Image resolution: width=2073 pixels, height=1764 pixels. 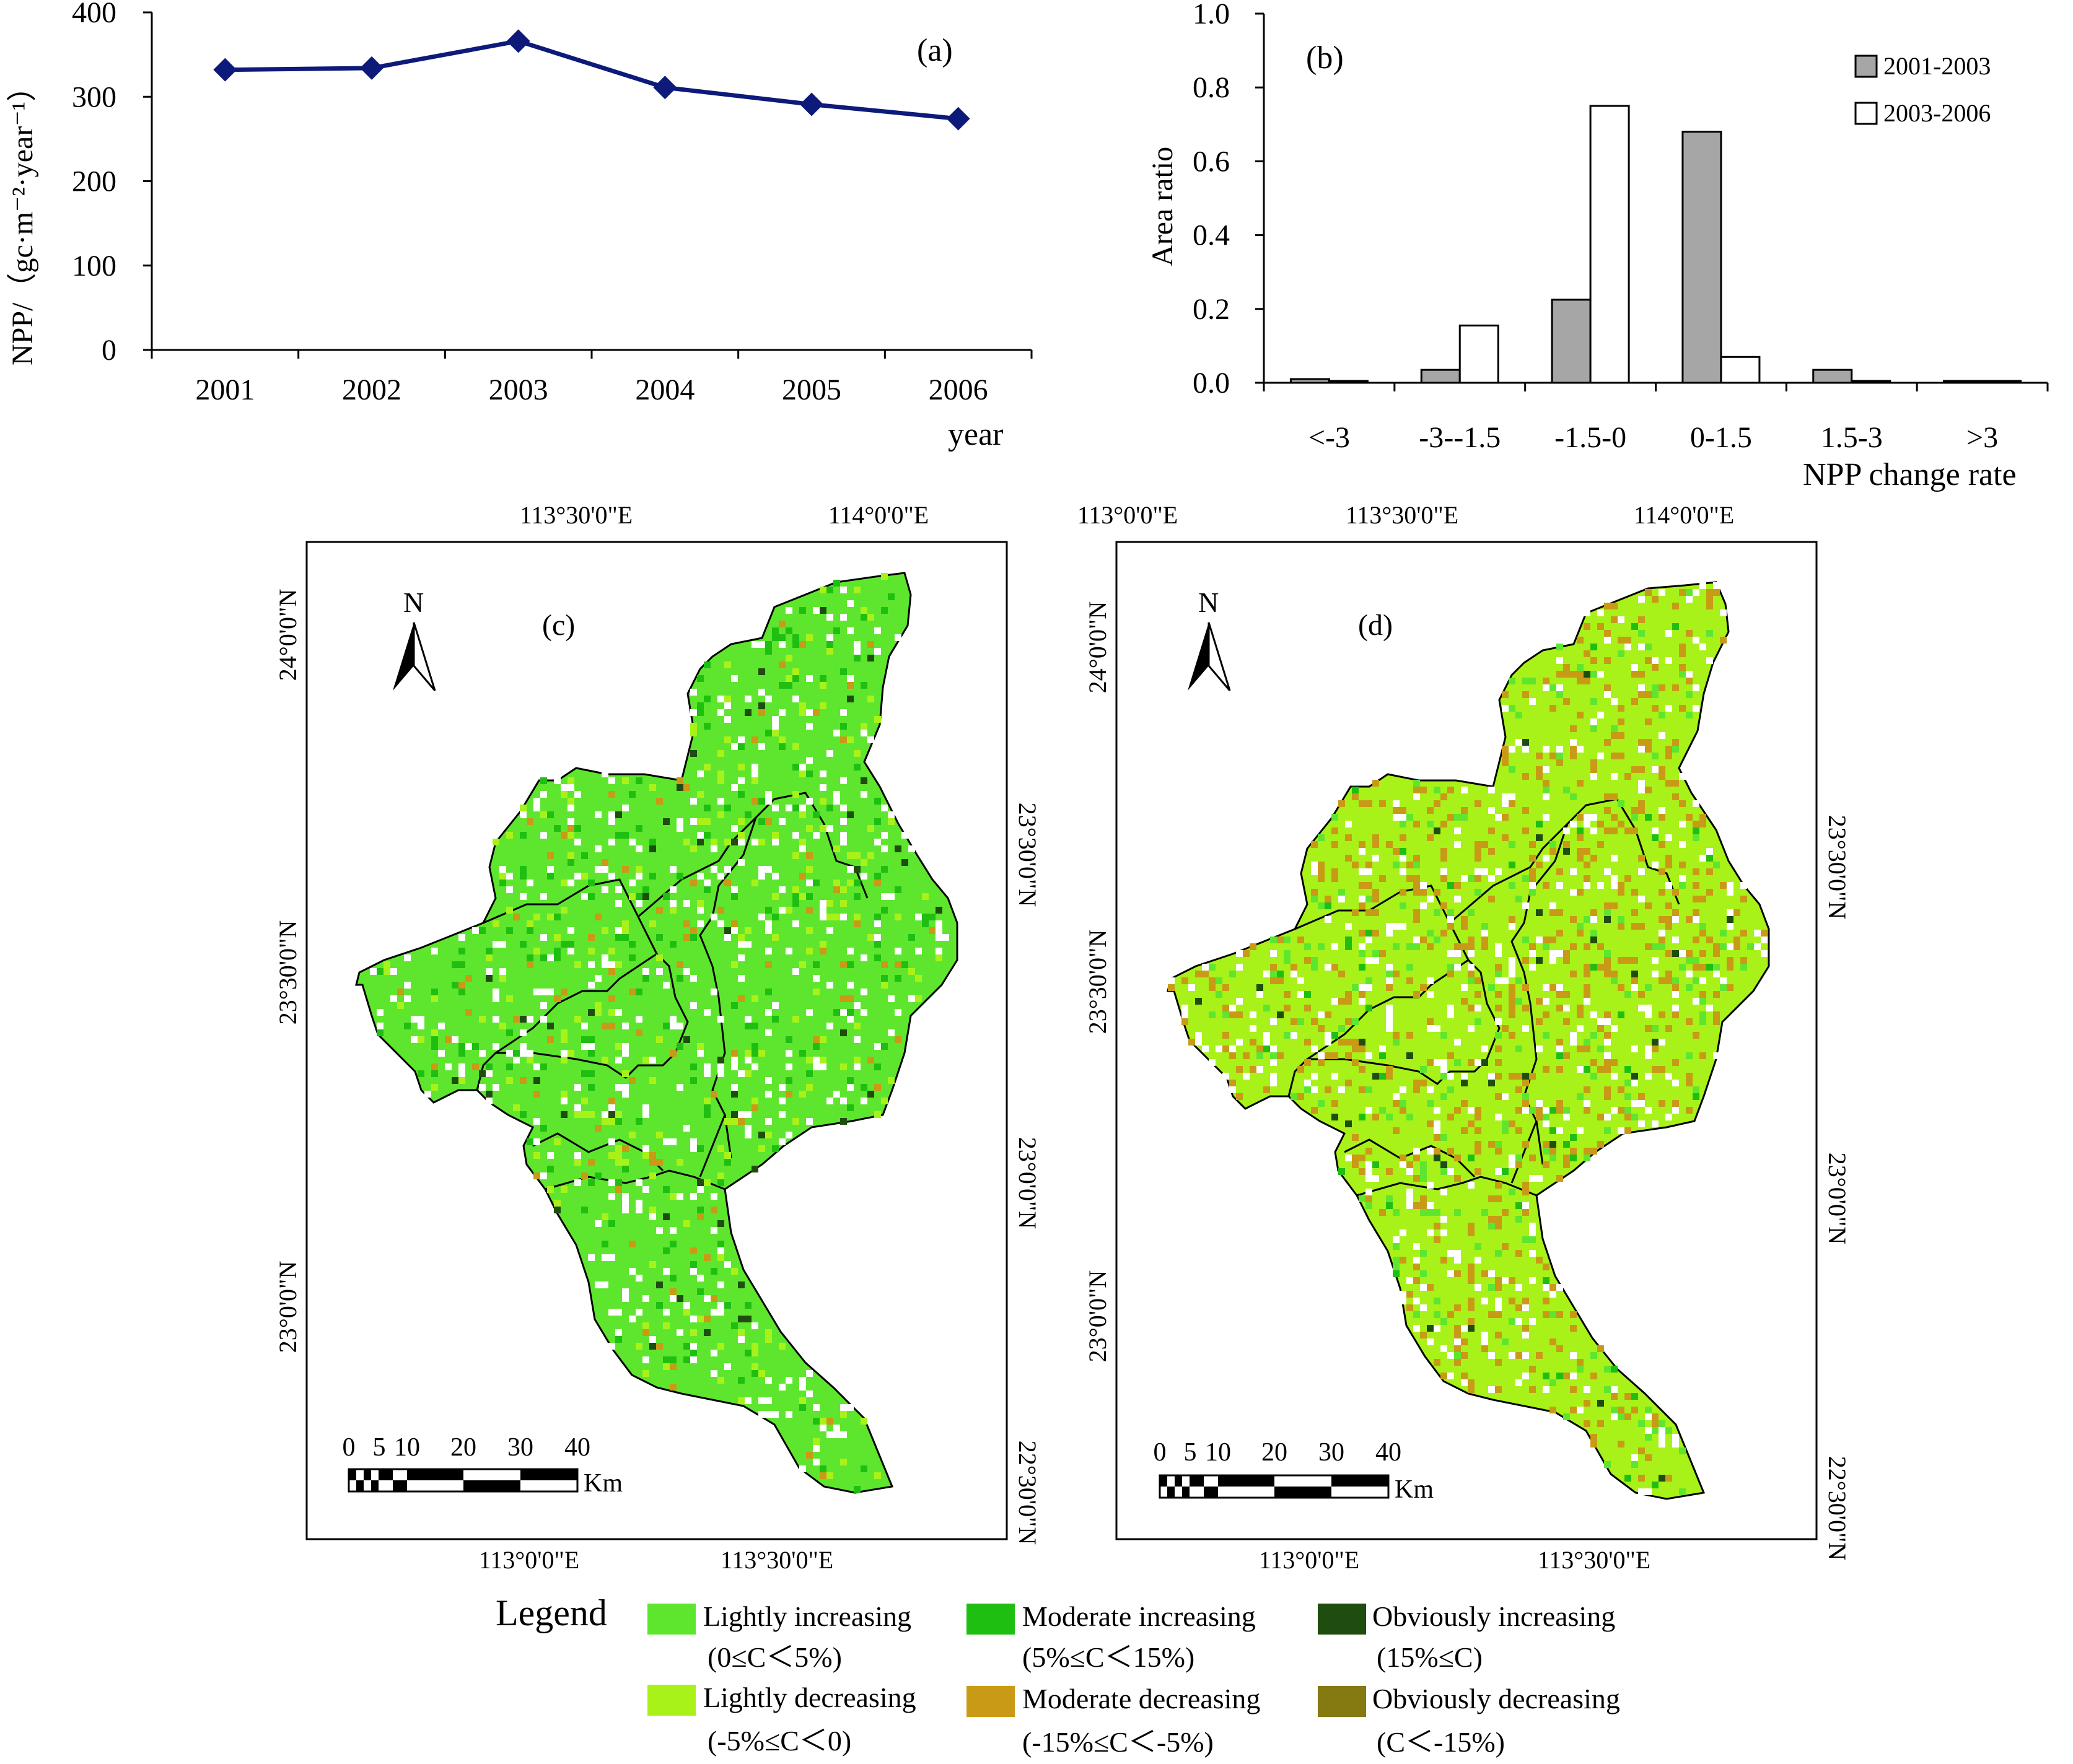 What do you see at coordinates (1208, 602) in the screenshot?
I see `north-label: N` at bounding box center [1208, 602].